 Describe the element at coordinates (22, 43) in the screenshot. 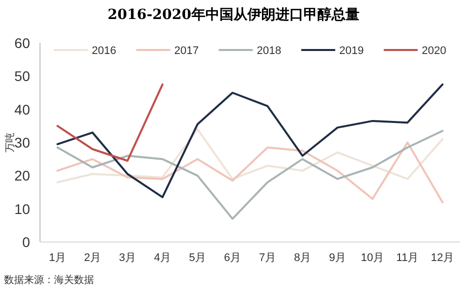

I see `y-tick-label: 60` at that location.